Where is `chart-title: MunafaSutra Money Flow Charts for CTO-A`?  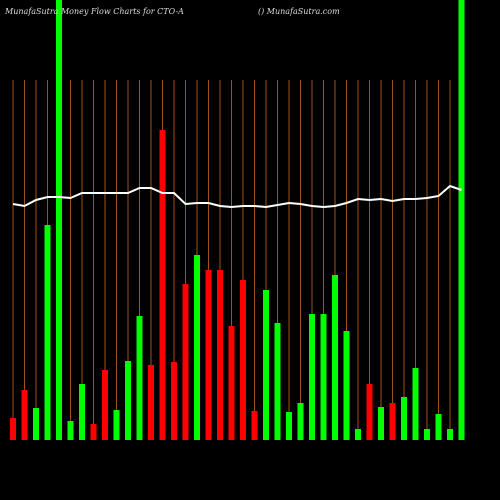 chart-title: MunafaSutra Money Flow Charts for CTO-A is located at coordinates (94, 11).